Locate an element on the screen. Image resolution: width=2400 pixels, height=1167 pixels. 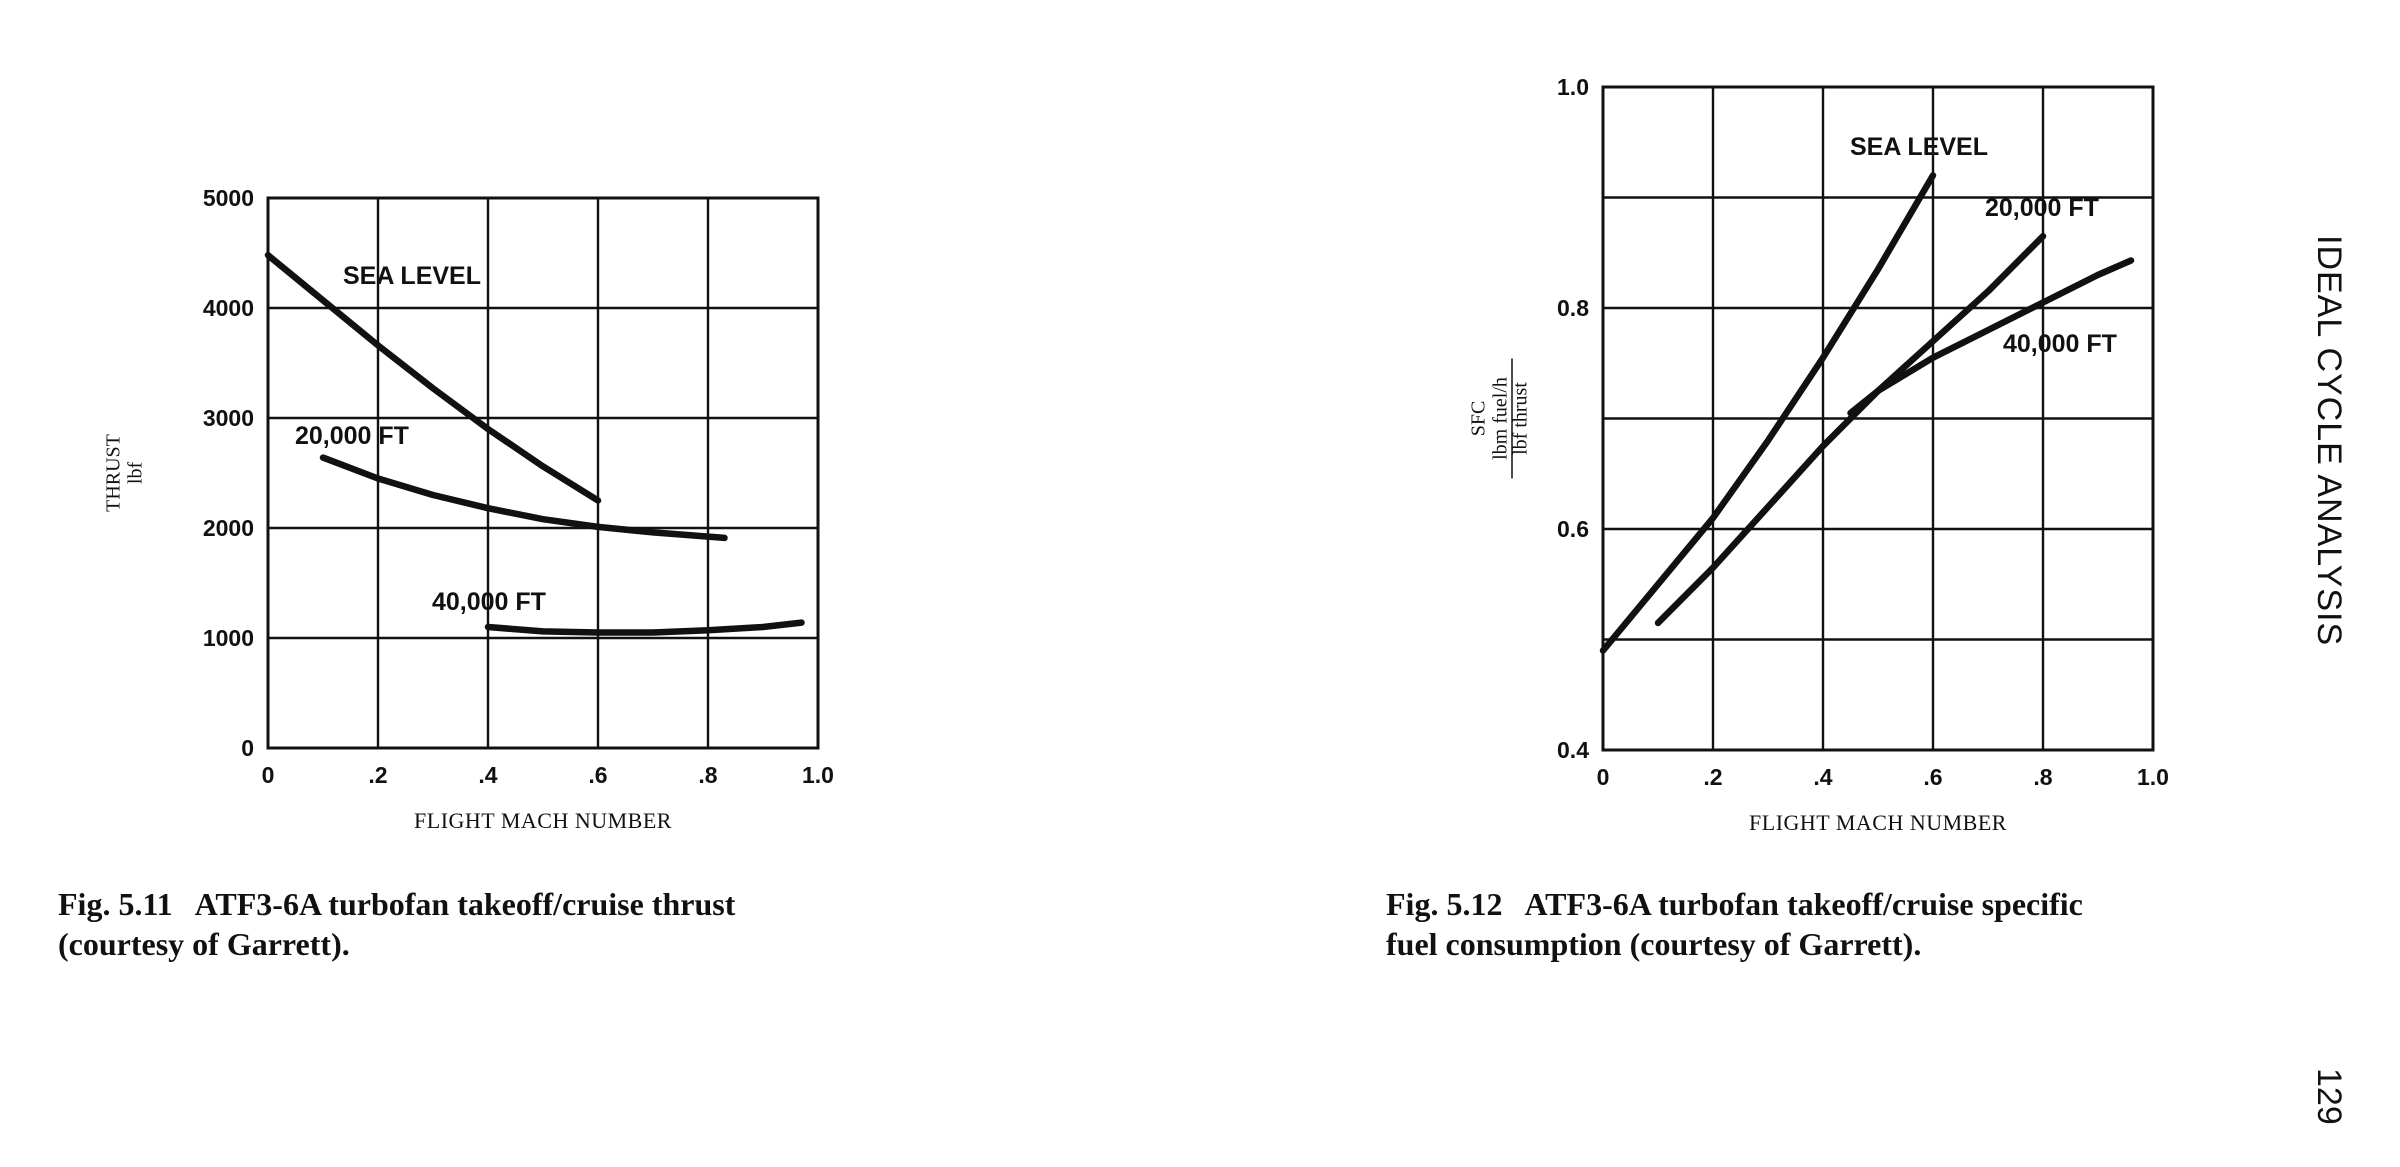
fig-5-12-xtick-label: .6 is located at coordinates (1932, 777).